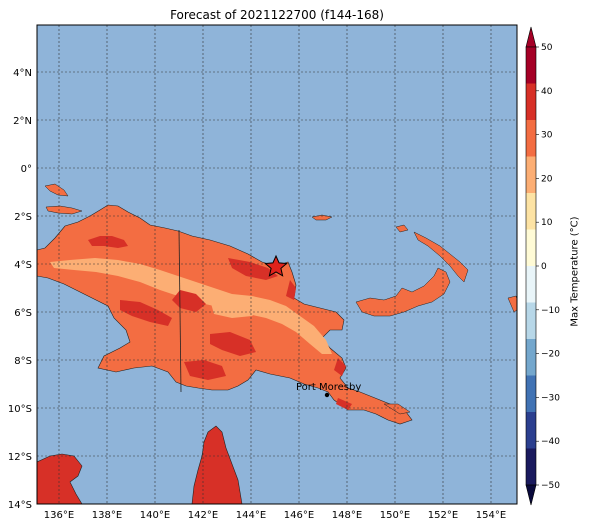 This screenshot has width=591, height=529. Describe the element at coordinates (22, 73) in the screenshot. I see `lat-tick-label: 4°N` at that location.